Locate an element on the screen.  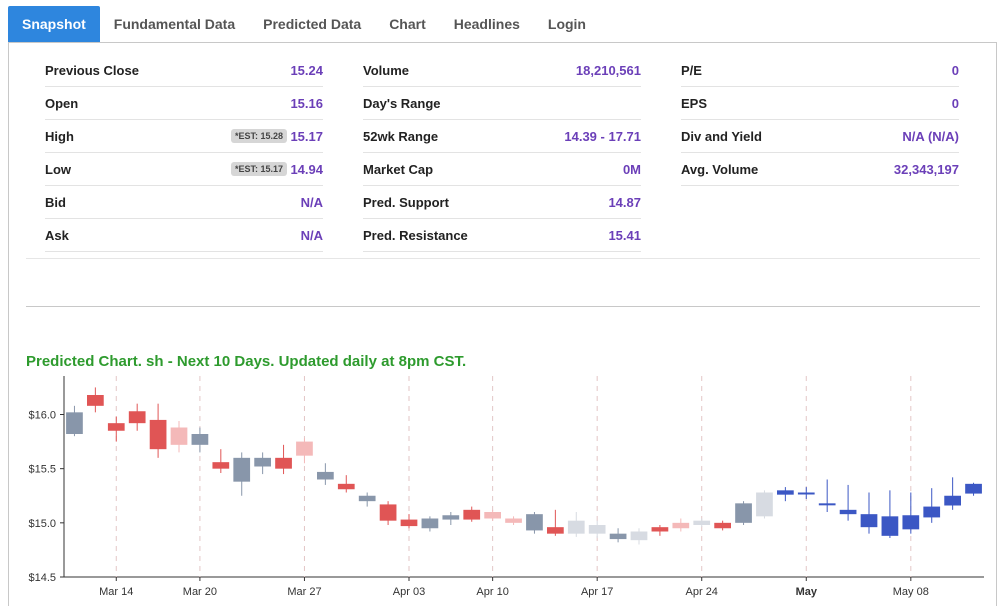
stat-row-eps: EPS 0 is located at coordinates (820, 103).